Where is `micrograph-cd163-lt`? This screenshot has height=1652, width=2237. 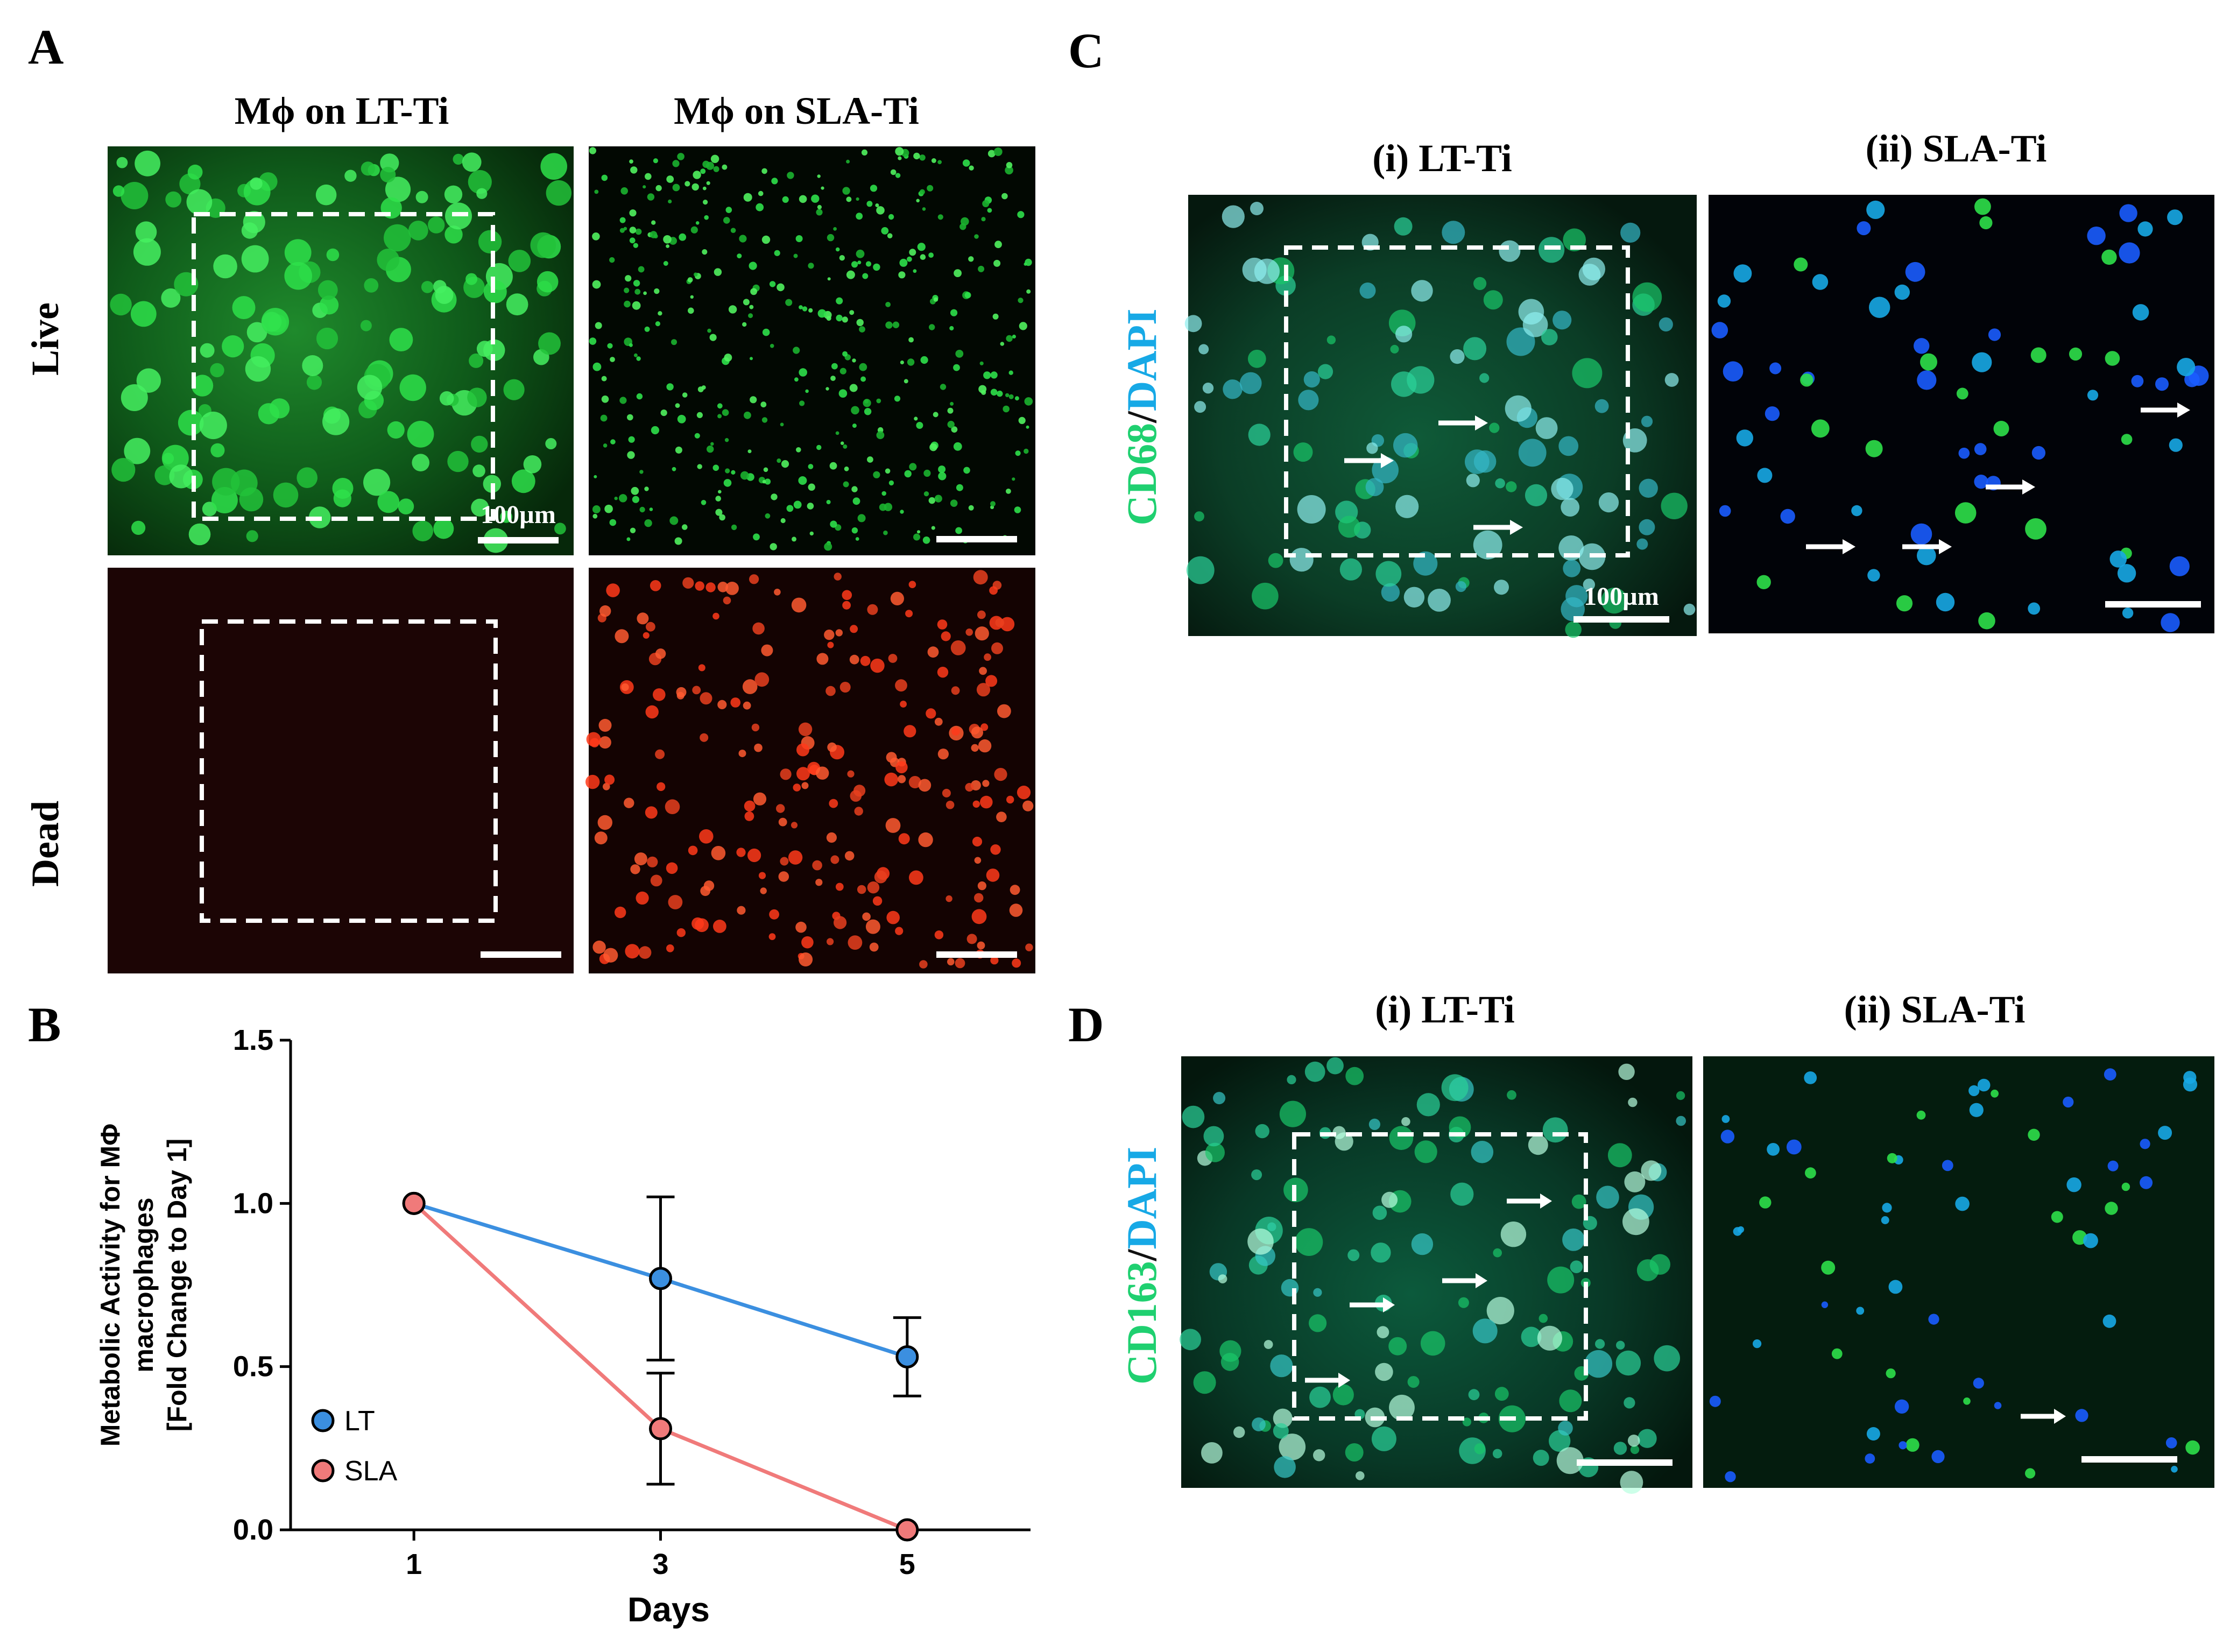
micrograph-cd163-lt is located at coordinates (1436, 1275).